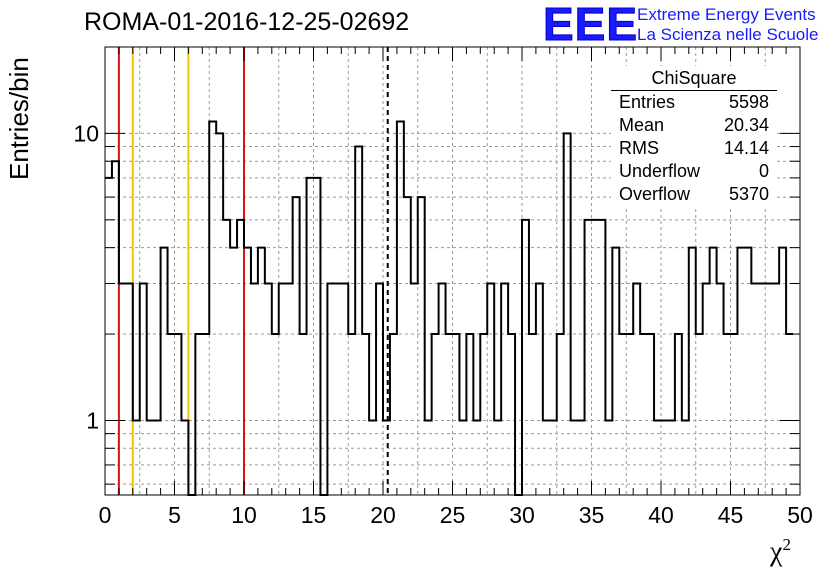  Describe the element at coordinates (694, 78) in the screenshot. I see `stats-title: ChiSquare` at that location.